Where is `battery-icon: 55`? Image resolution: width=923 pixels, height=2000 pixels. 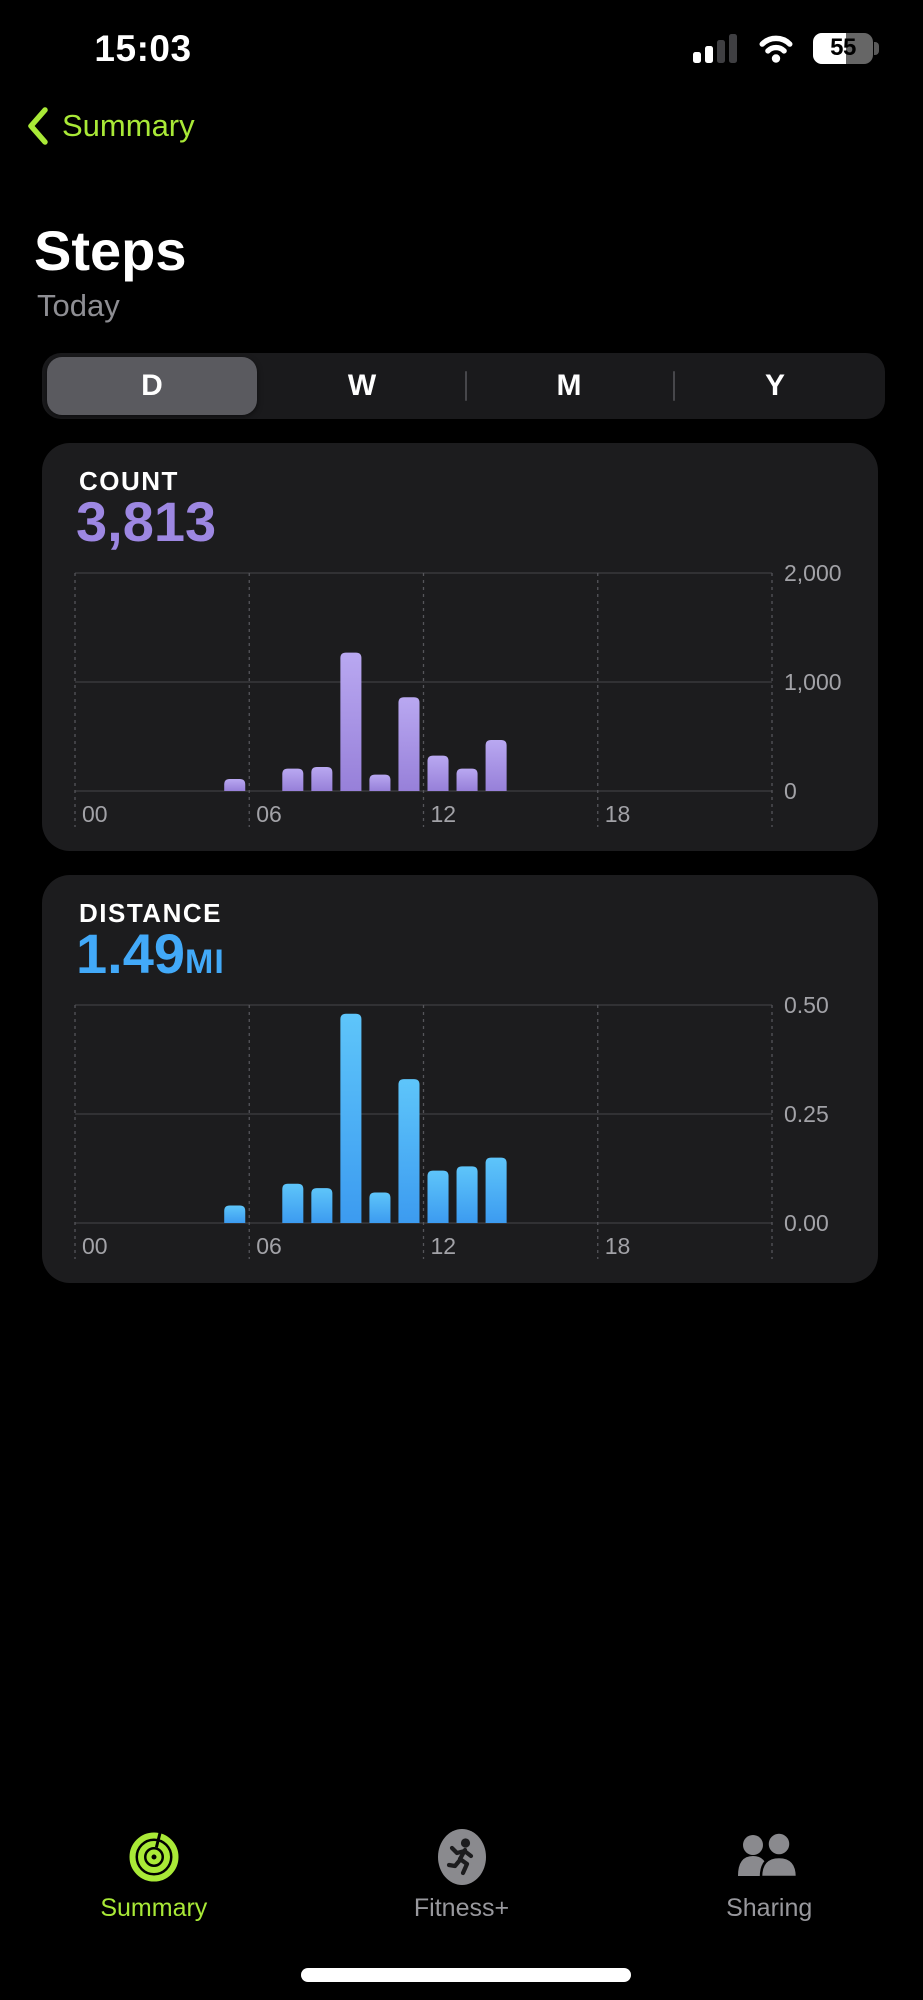
battery-icon: 55 is located at coordinates (846, 48).